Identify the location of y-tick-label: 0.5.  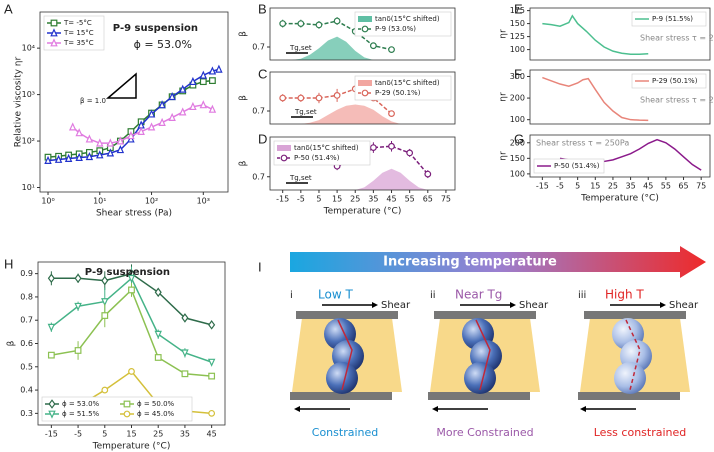
(26, 366).